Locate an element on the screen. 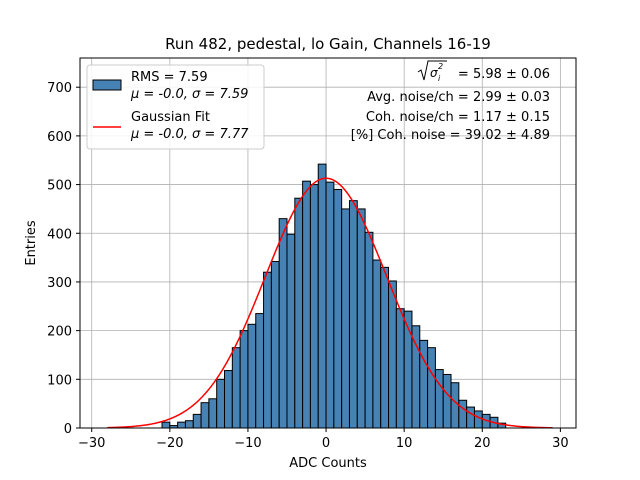 This screenshot has height=480, width=640. svg-text: σ is located at coordinates (434, 73).